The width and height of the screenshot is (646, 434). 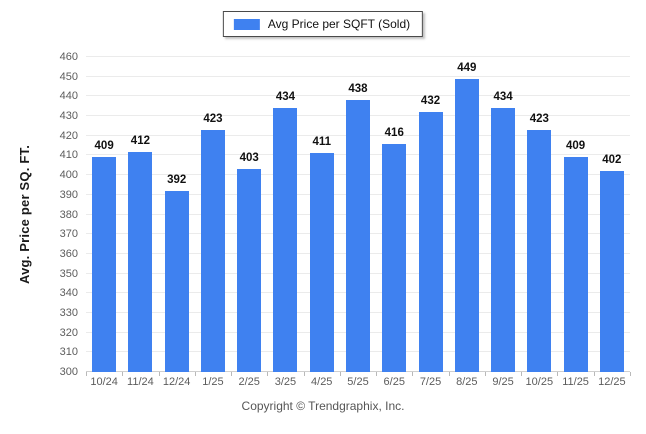 What do you see at coordinates (611, 271) in the screenshot?
I see `bar-12/25` at bounding box center [611, 271].